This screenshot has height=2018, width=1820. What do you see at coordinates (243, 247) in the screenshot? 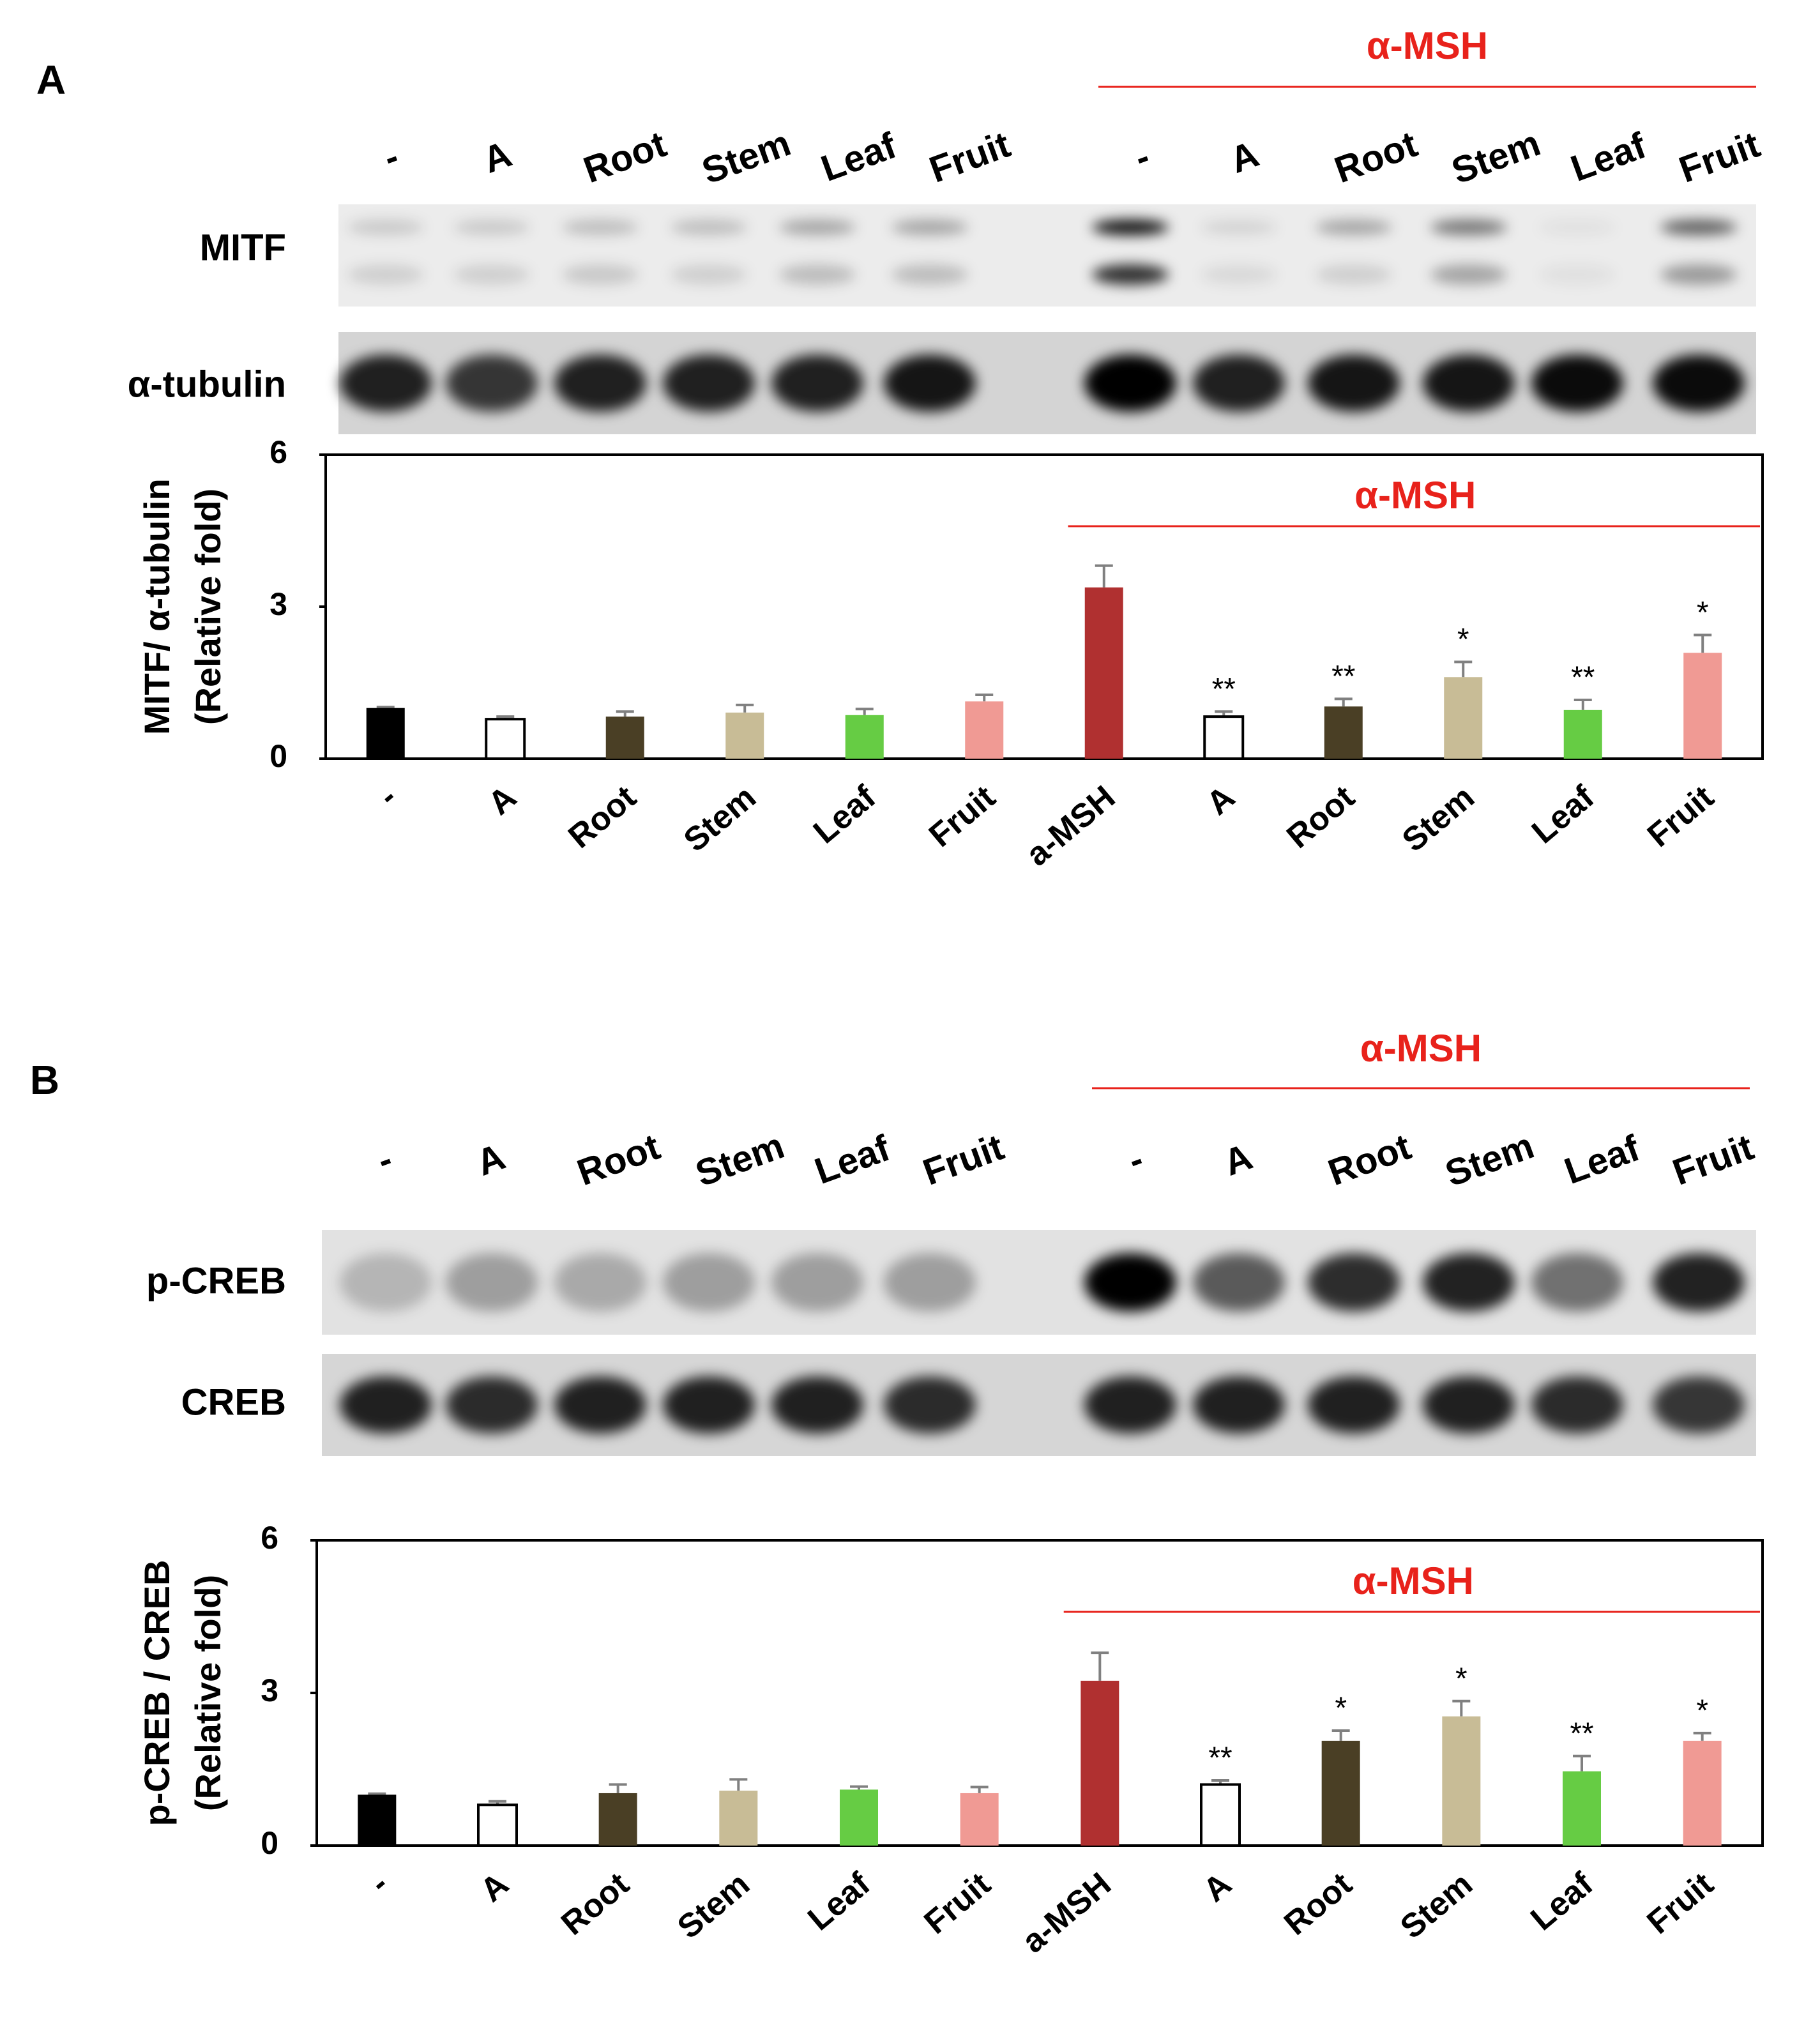
I see `blot-row-label: MITF` at bounding box center [243, 247].